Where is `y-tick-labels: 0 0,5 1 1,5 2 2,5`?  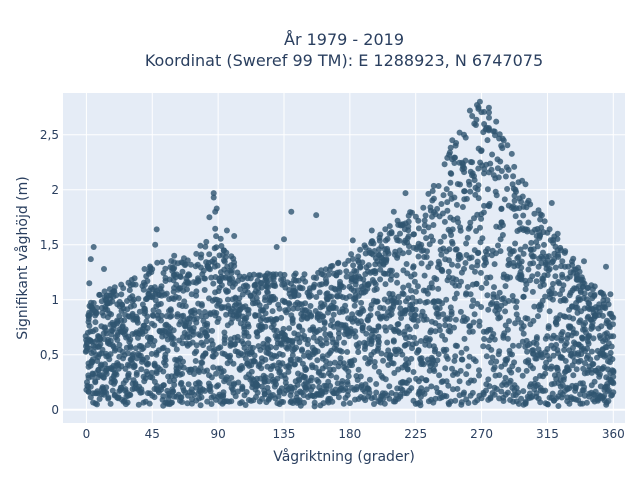 y-tick-labels: 0 0,5 1 1,5 2 2,5 is located at coordinates (49, 272).